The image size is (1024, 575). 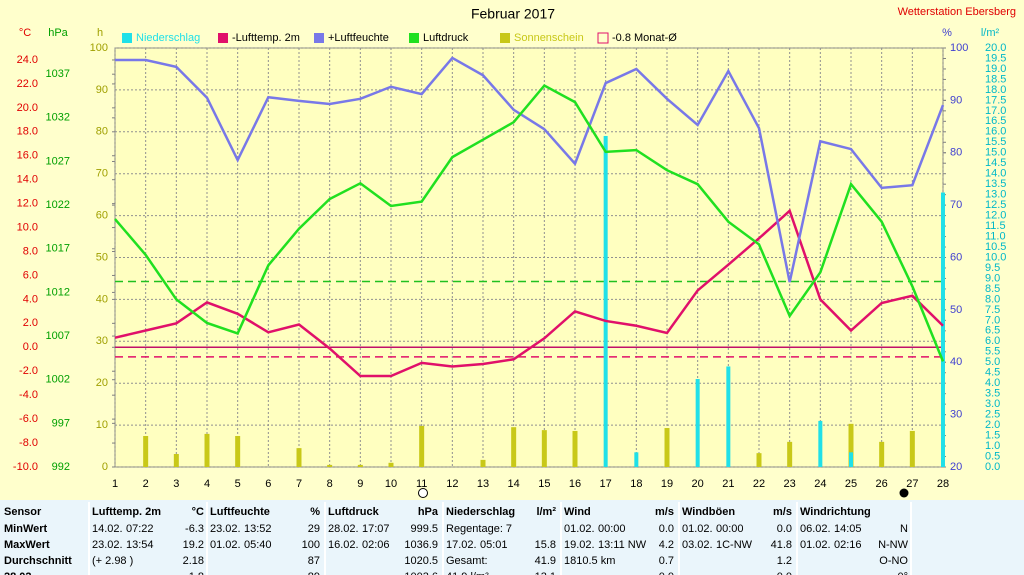 What do you see at coordinates (697, 545) in the screenshot?
I see `table-cell: 03.02.` at bounding box center [697, 545].